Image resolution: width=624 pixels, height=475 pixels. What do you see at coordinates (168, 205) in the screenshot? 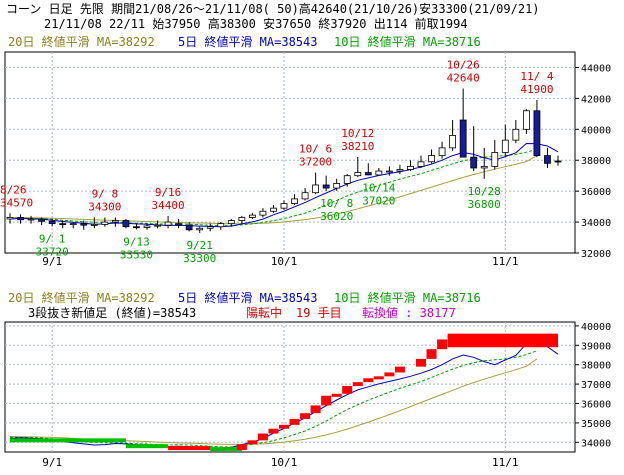
I see `annotation-price: 34400` at bounding box center [168, 205].